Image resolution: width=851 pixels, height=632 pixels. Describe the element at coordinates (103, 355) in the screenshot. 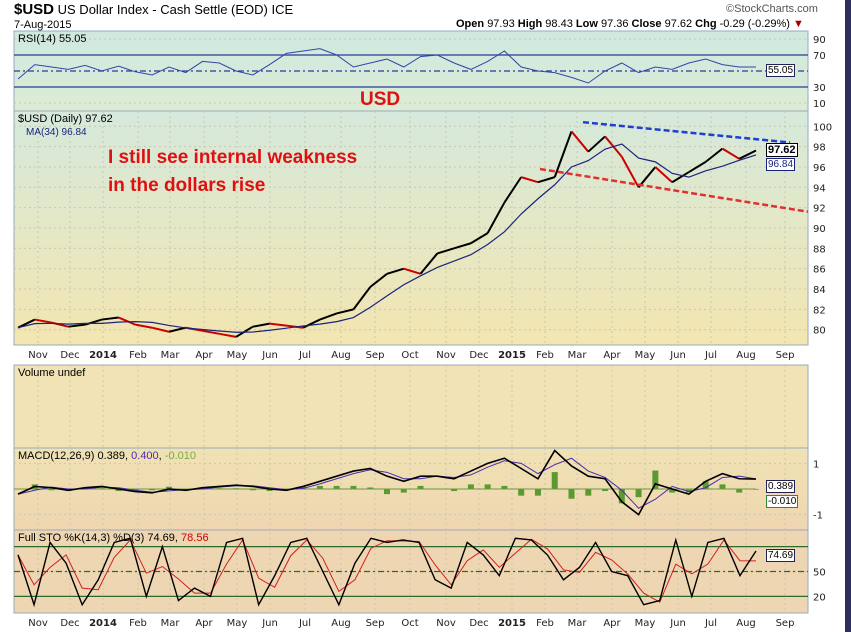

I see `x-axis-label: 2014` at that location.